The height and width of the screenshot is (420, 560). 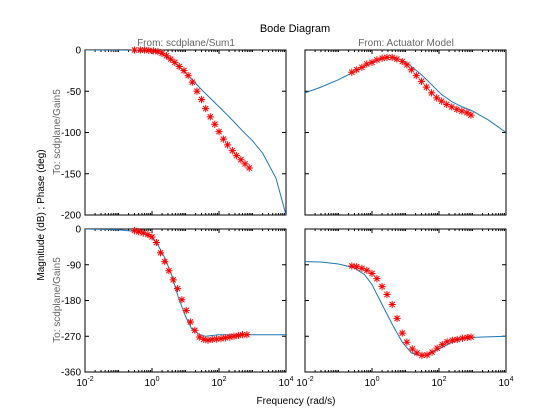 What do you see at coordinates (57, 300) in the screenshot?
I see `row-label-phase: To: scdplane/Gain5` at bounding box center [57, 300].